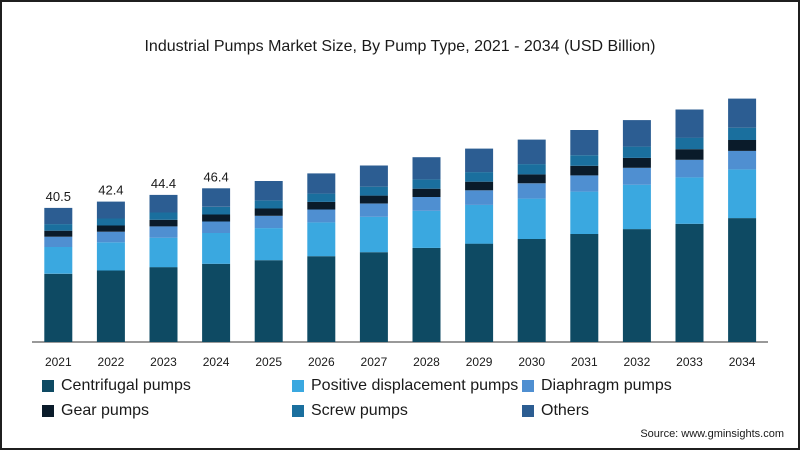 The image size is (800, 450). Describe the element at coordinates (111, 362) in the screenshot. I see `x-tick-label: 2022` at that location.